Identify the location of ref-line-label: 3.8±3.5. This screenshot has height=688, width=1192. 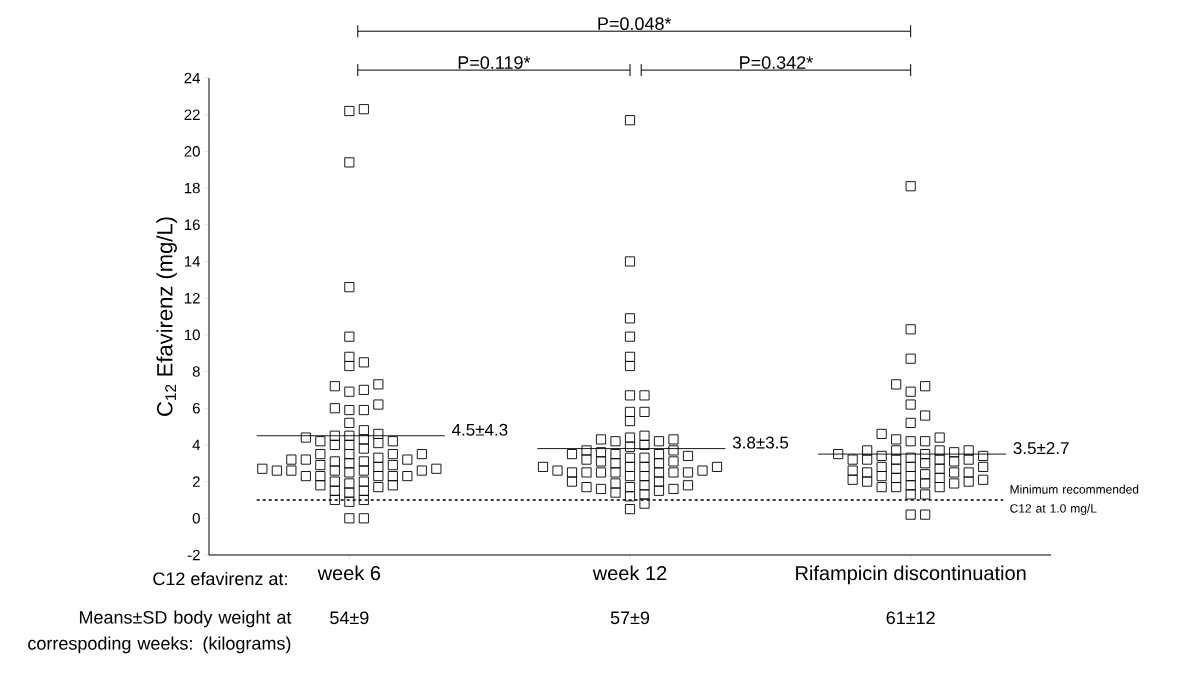
(760, 442).